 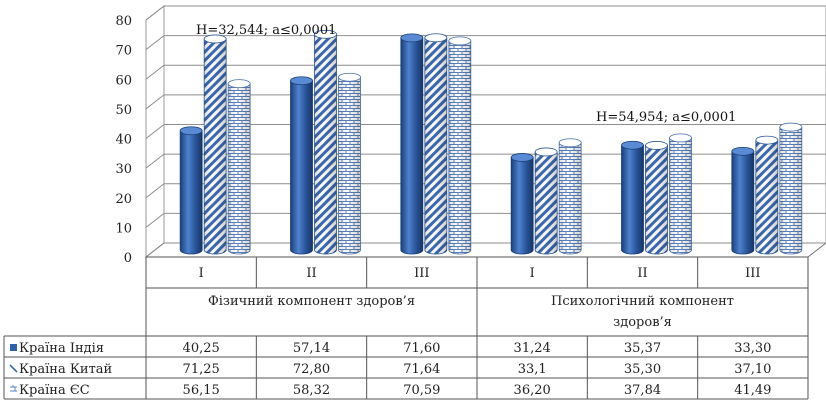 I want to click on data-label: 41,49, so click(x=752, y=390).